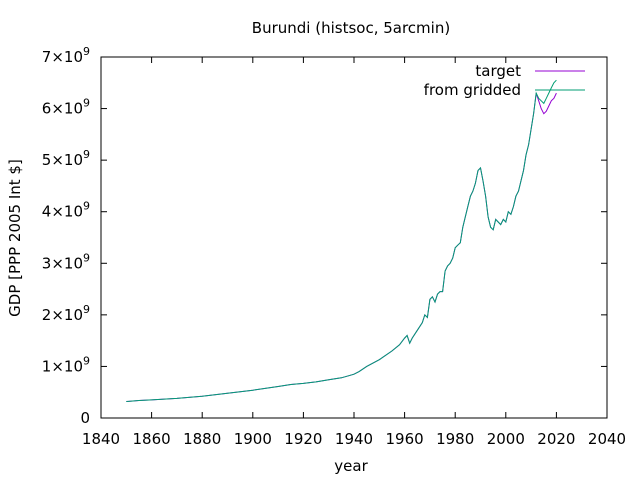  I want to click on y-tick-label: 1×10⁹, so click(66, 364).